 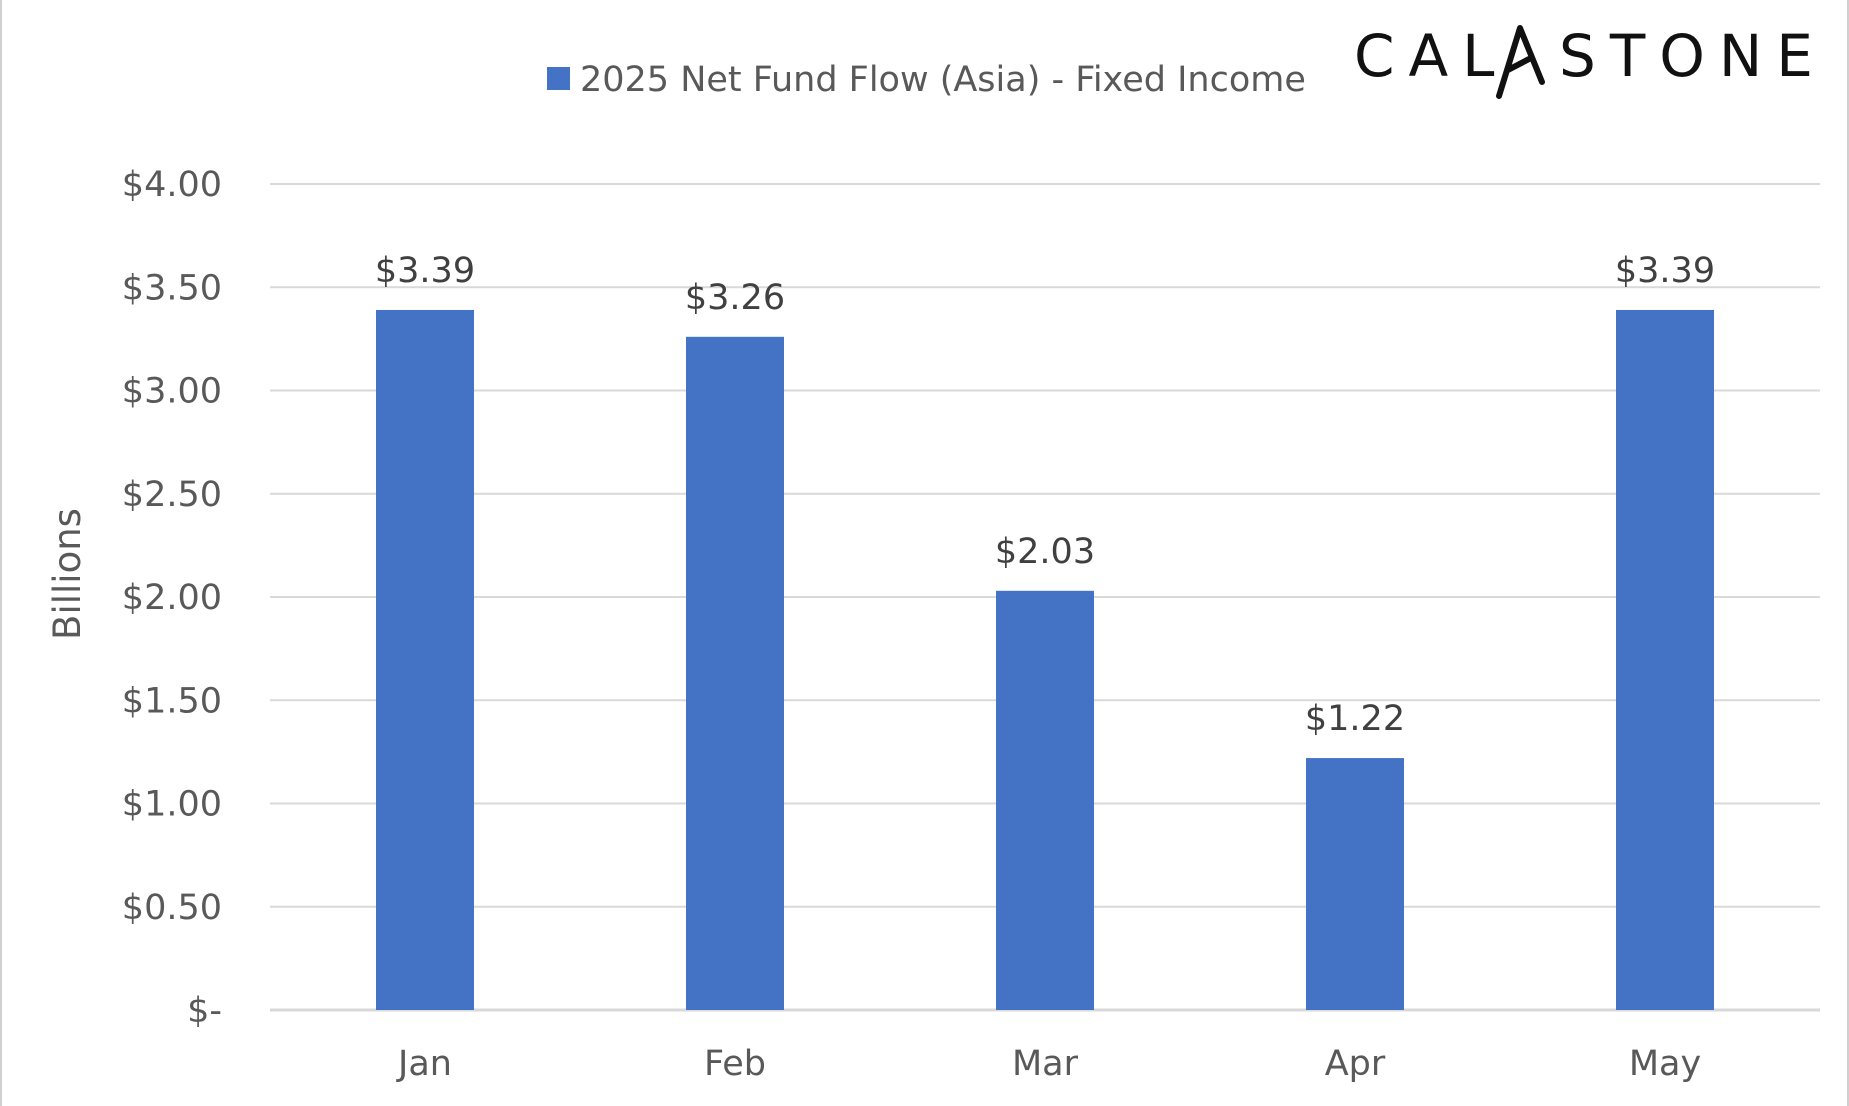 I want to click on data-label-may: $3.39, so click(x=1665, y=271).